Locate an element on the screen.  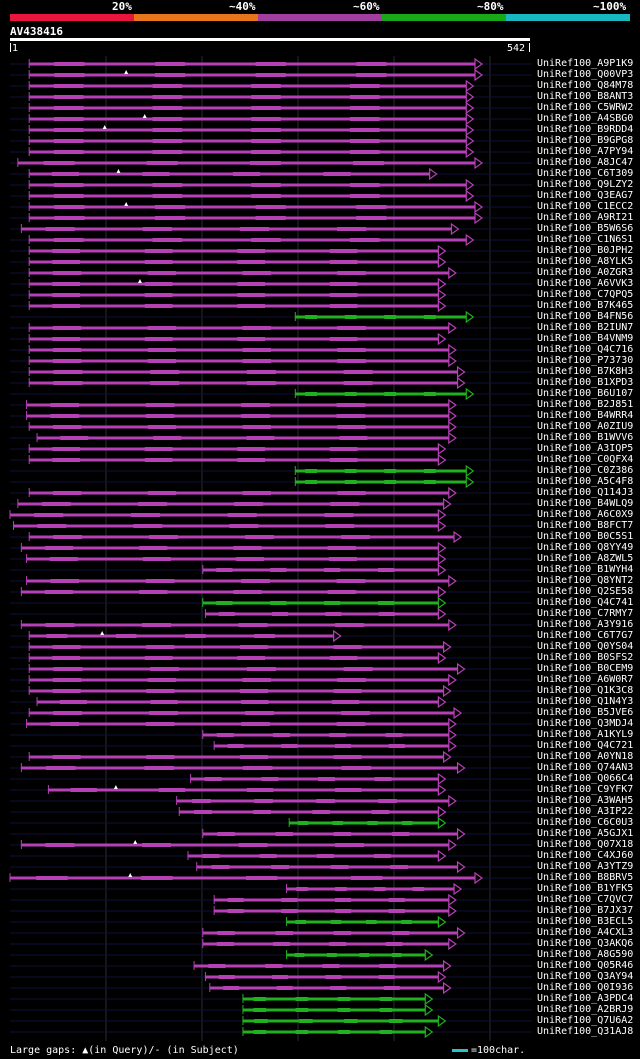
hit-label: UniRef100_C7RMY7 is located at coordinates (585, 613).